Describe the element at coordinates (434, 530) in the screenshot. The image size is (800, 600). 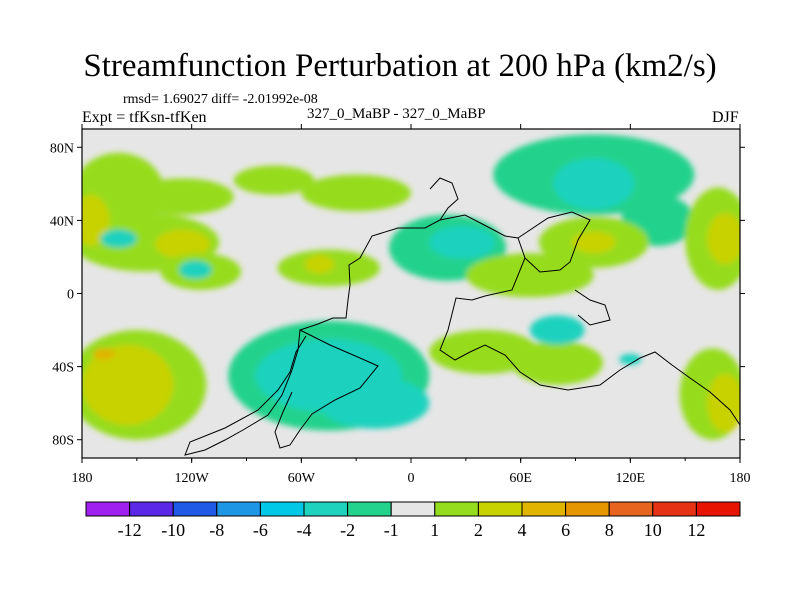
I see `colorbar-label-7: 1` at that location.